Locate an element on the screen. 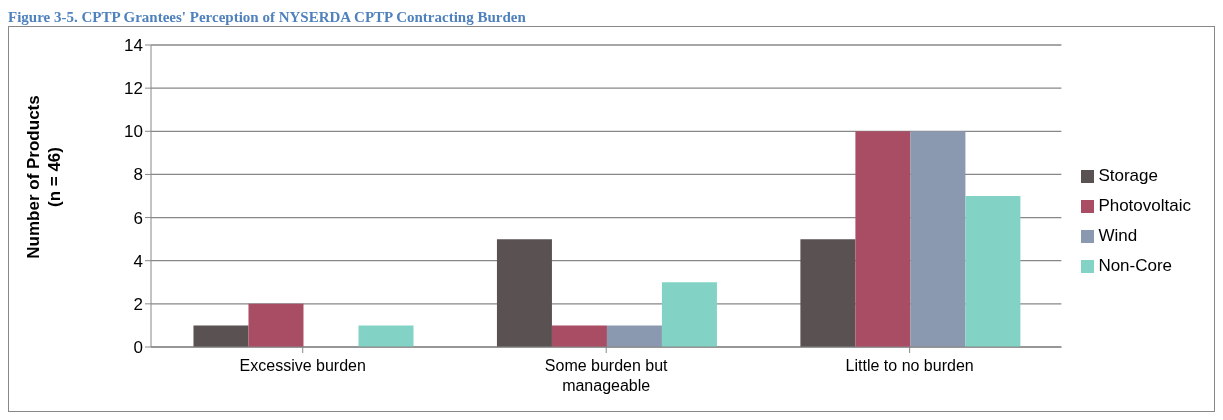 The height and width of the screenshot is (420, 1223). legend-label: Wind is located at coordinates (1118, 235).